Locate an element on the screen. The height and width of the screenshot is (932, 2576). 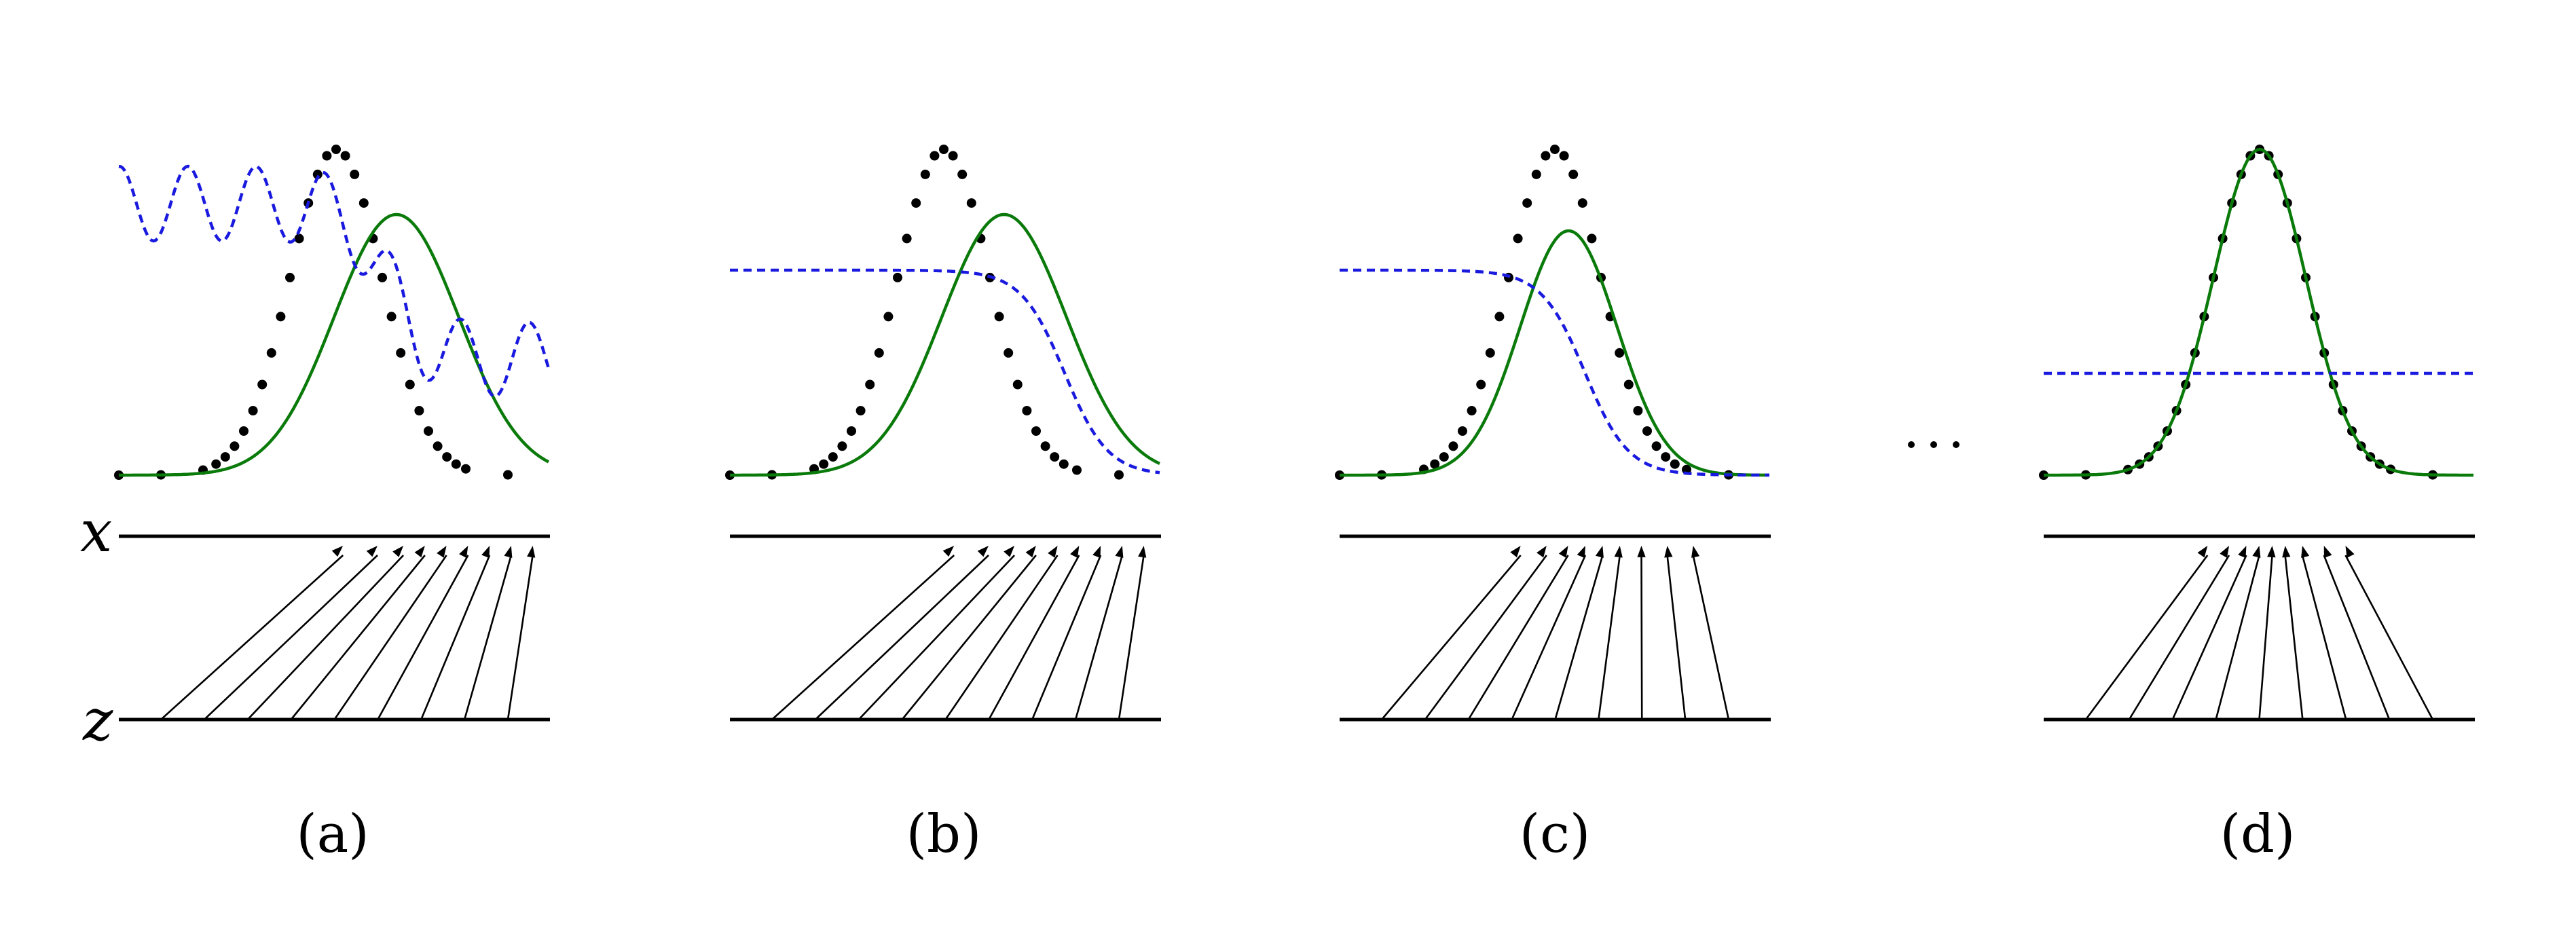
panel-label-a: (a) is located at coordinates (332, 834).